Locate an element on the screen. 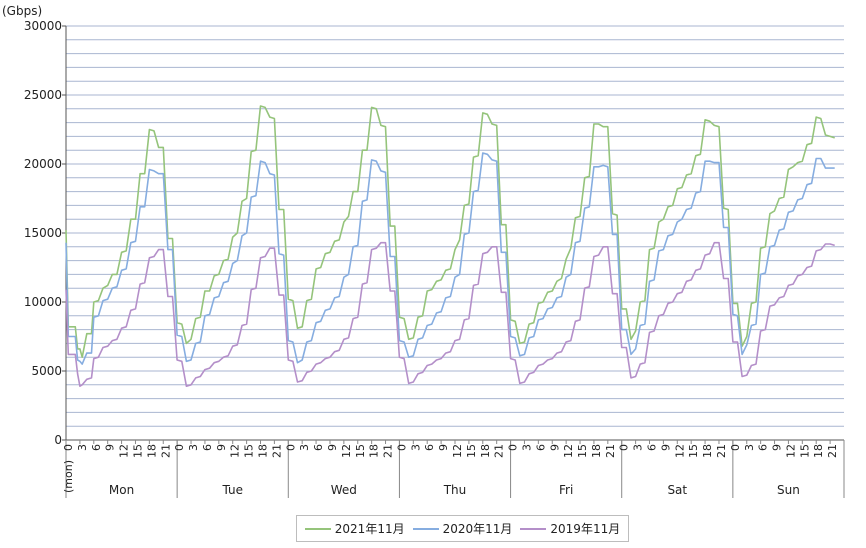 This screenshot has width=866, height=548. legend: 2021年11月 2020年11月 2019年11月 is located at coordinates (462, 528).